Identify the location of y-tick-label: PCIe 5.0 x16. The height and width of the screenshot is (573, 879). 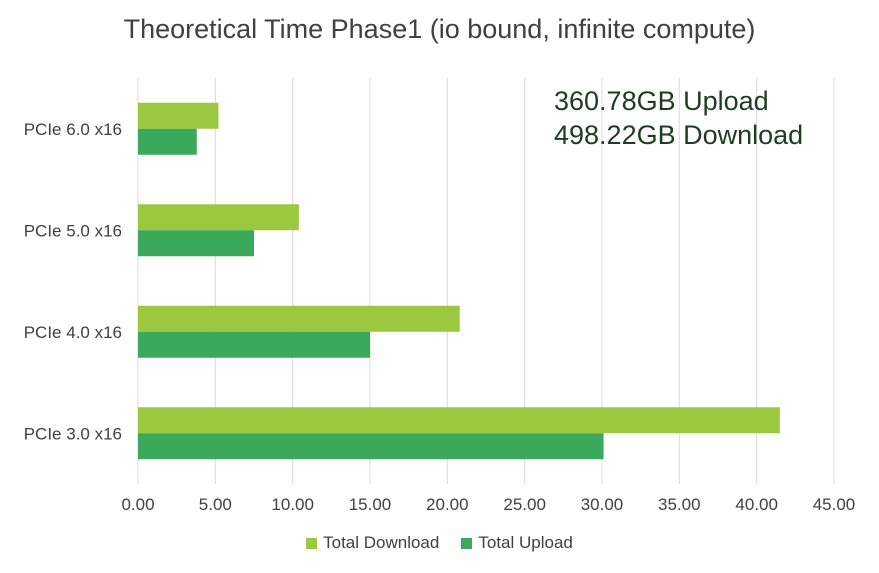
(73, 230).